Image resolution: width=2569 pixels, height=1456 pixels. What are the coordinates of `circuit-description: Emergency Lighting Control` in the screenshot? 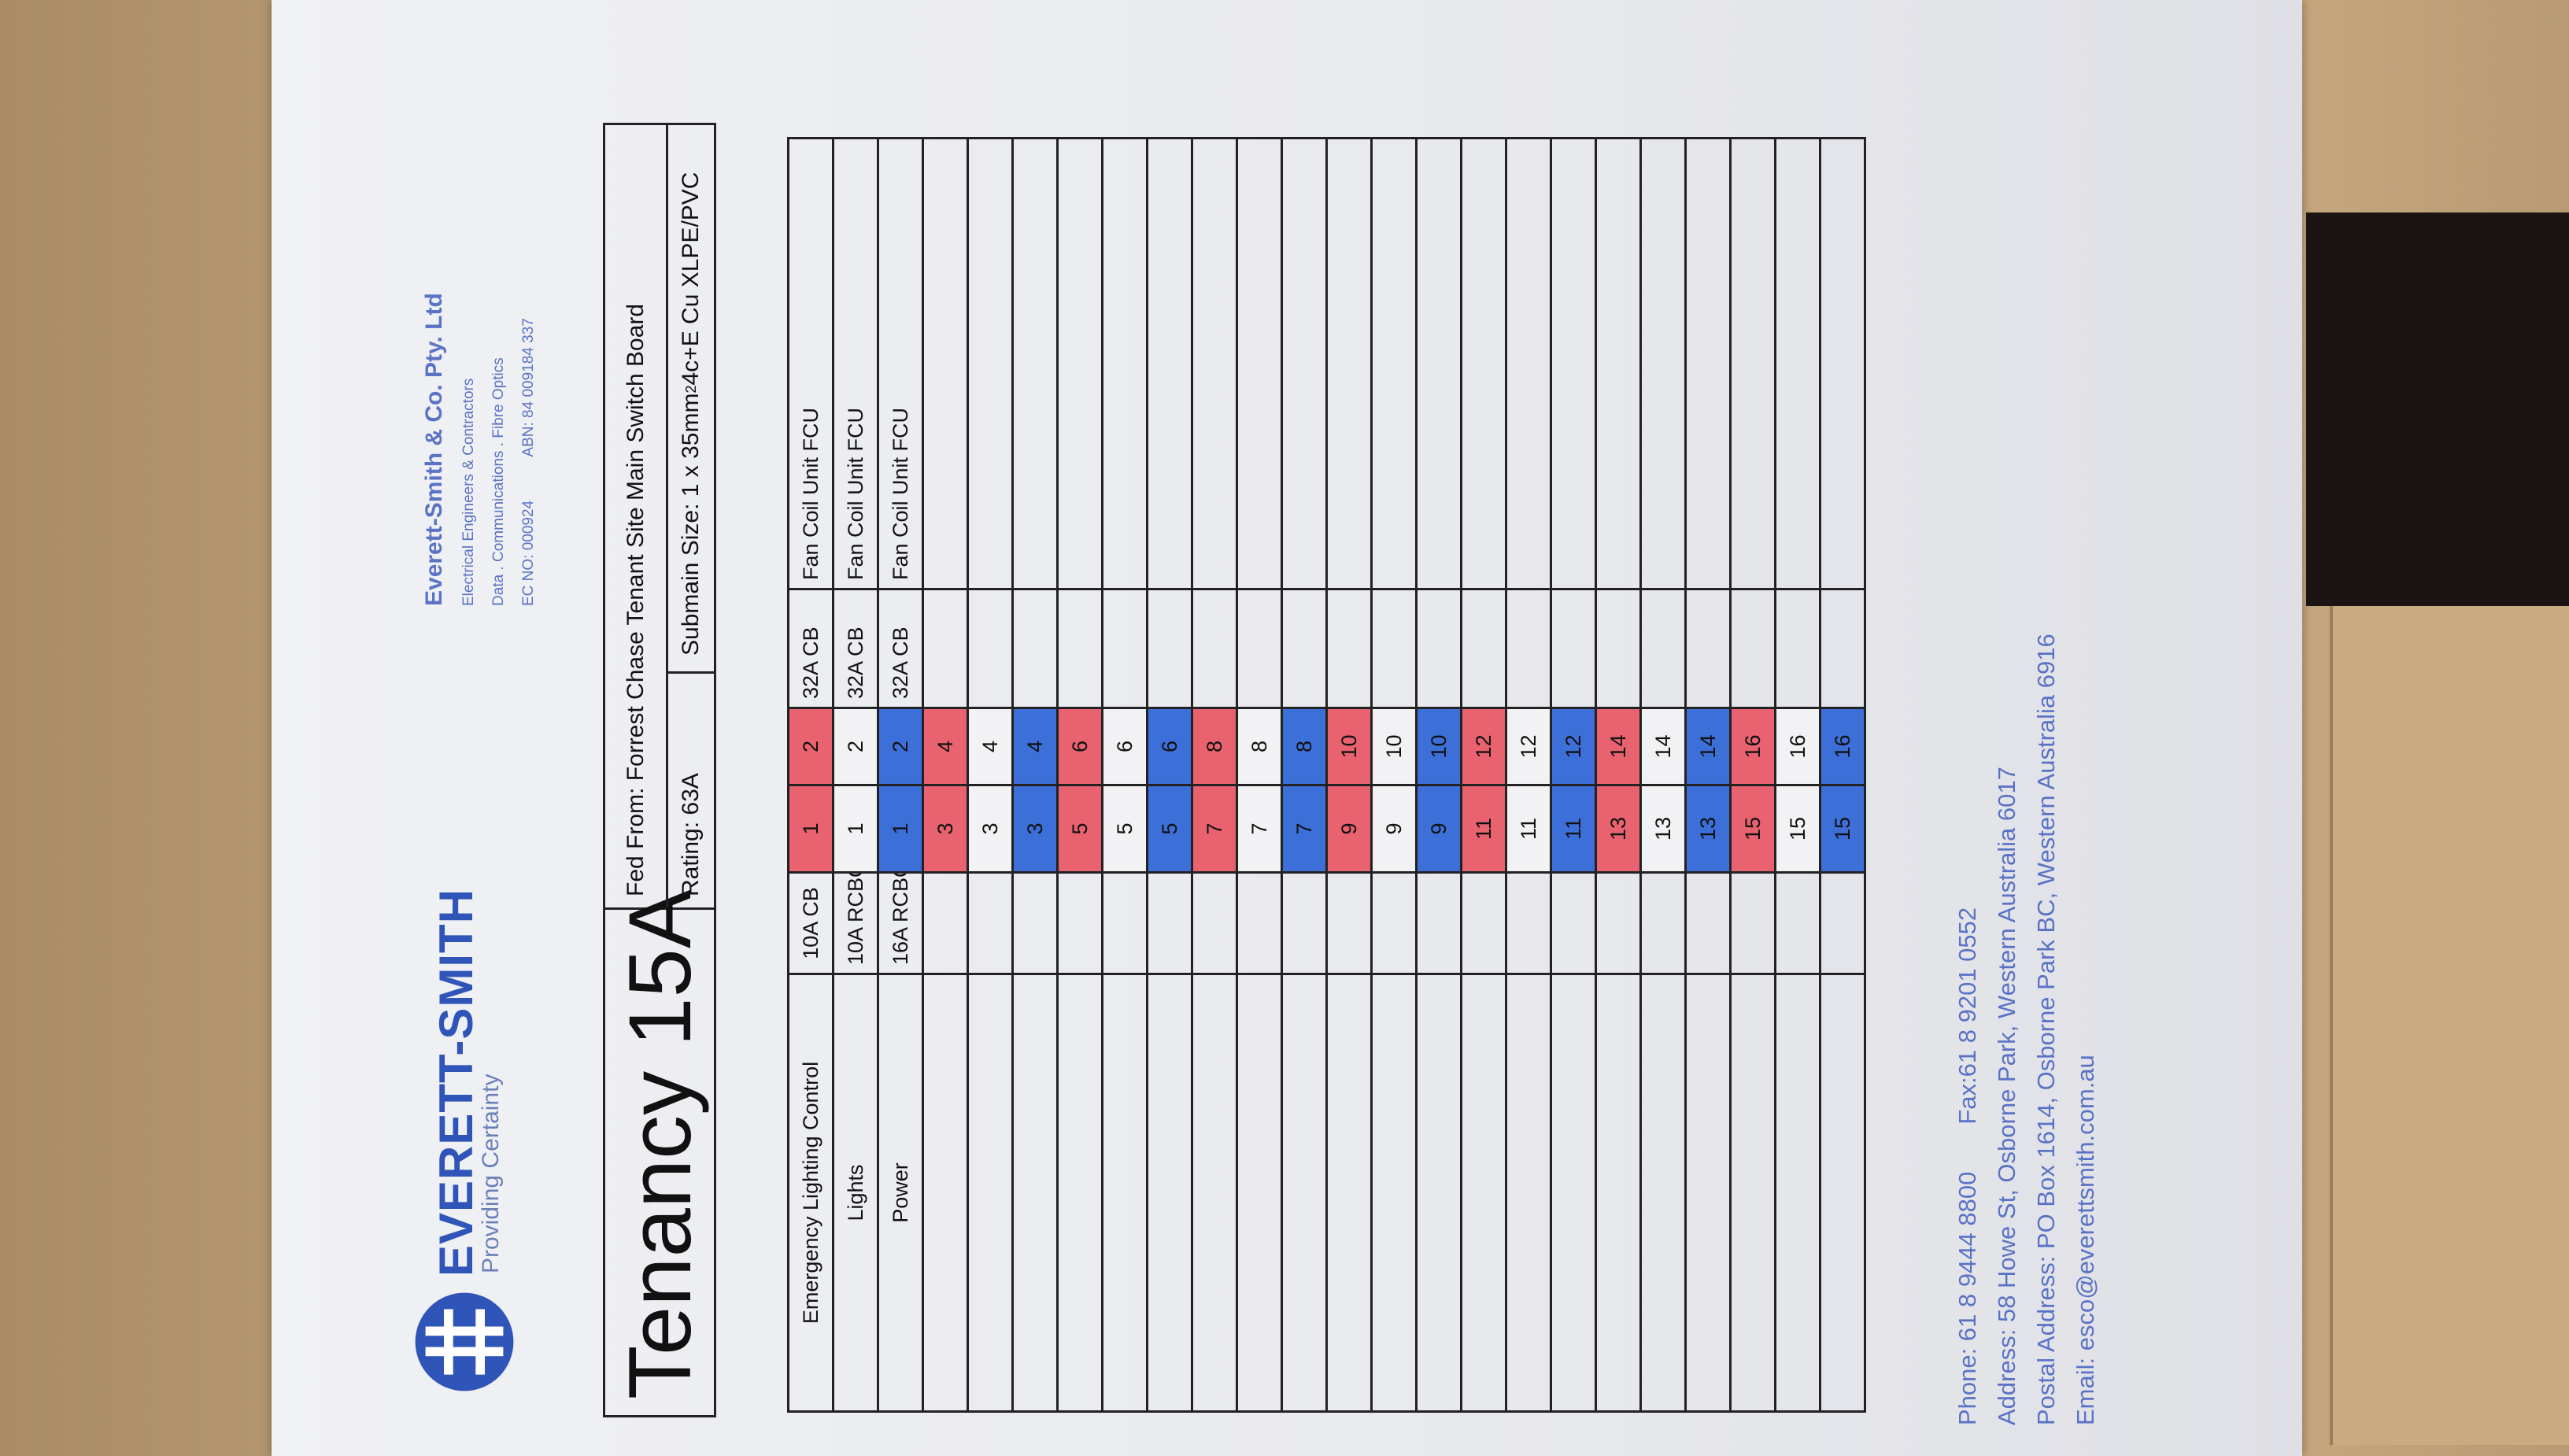 It's located at (811, 1193).